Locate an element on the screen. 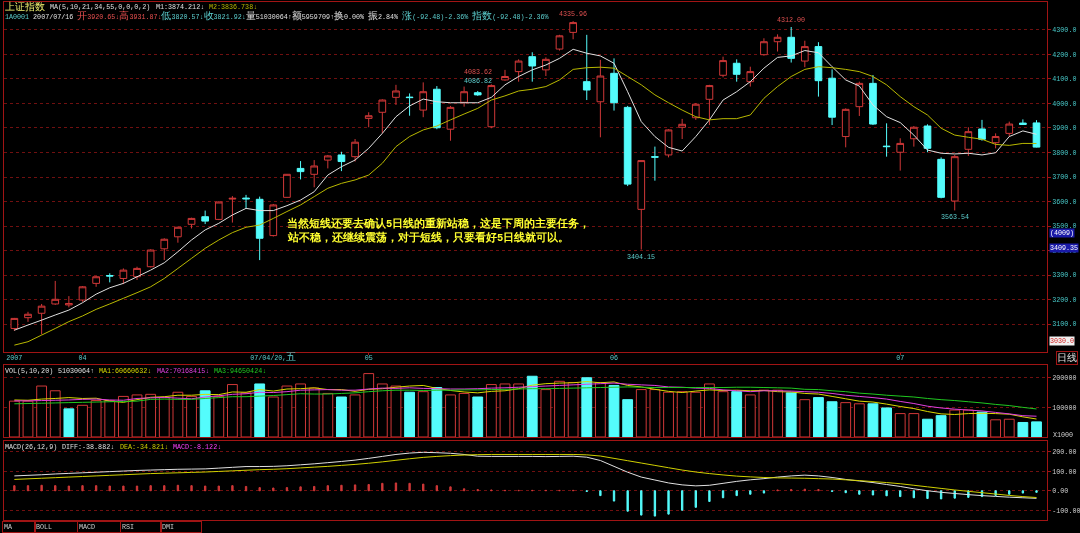 This screenshot has width=1080, height=533. annotation: 站不稳，还继续震荡，对于短线，只要看好5日线就可以。 is located at coordinates (428, 237).